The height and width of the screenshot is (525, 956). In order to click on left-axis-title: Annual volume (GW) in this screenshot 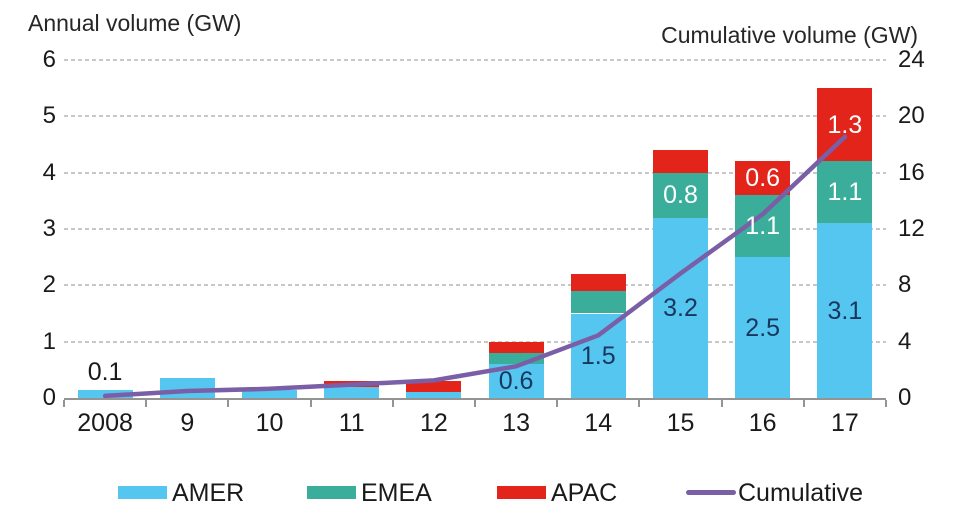, I will do `click(135, 23)`.